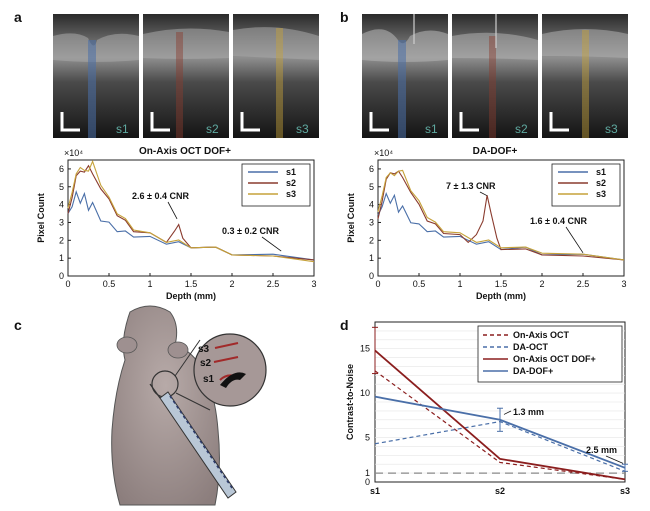 This screenshot has width=650, height=511. I want to click on bscan-label-a-s3: s3, so click(302, 129).